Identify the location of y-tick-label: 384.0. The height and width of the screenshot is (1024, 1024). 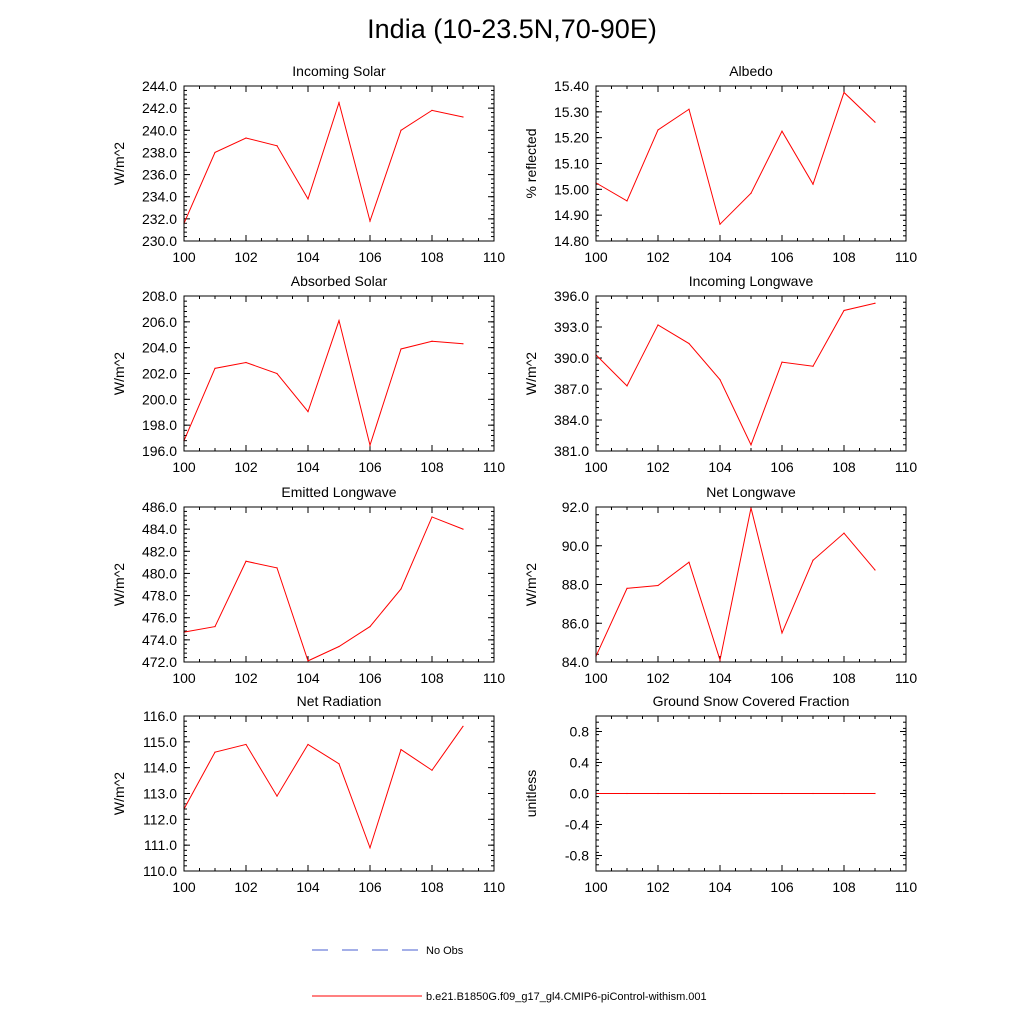
(571, 420).